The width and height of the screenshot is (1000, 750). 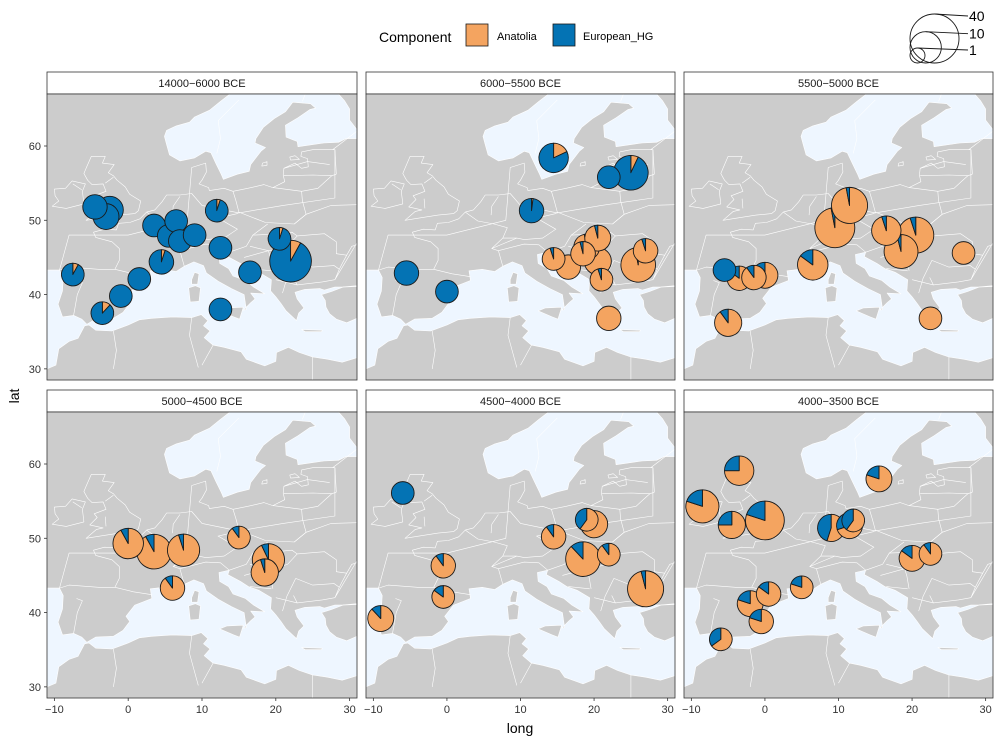 I want to click on y-tick-label: 40, so click(x=35, y=296).